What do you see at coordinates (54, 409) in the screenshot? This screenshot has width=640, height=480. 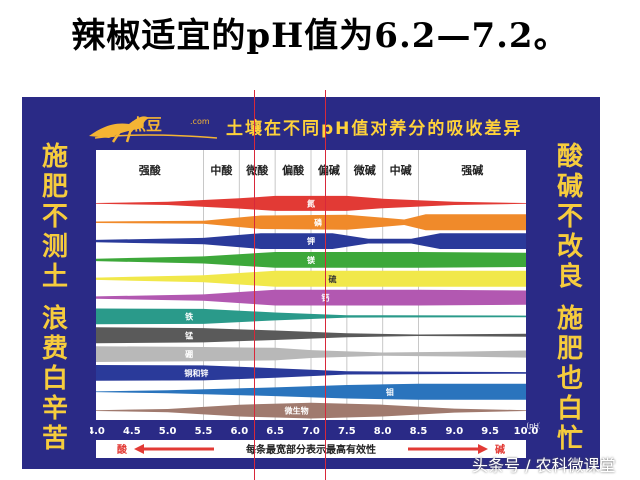 I see `left-slogan-char: 辛` at bounding box center [54, 409].